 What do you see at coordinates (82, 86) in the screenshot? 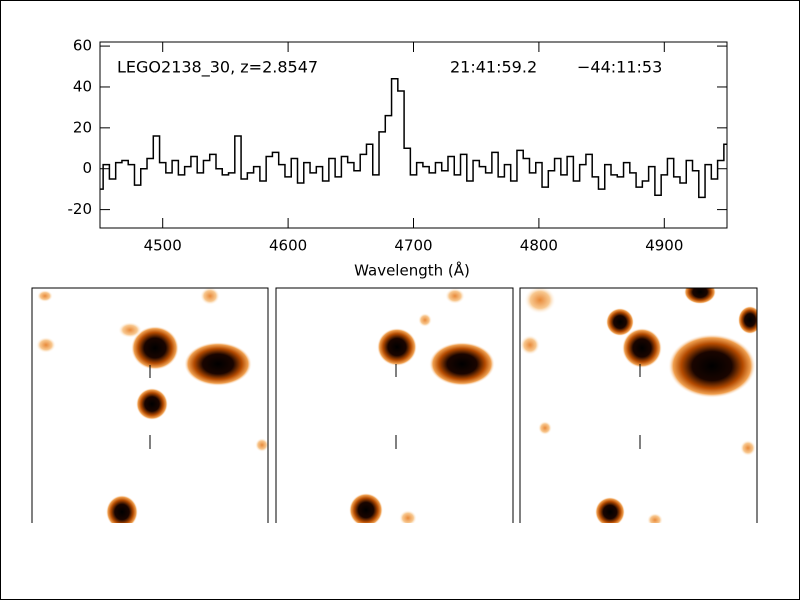
I see `y-tick-label: 40` at bounding box center [82, 86].